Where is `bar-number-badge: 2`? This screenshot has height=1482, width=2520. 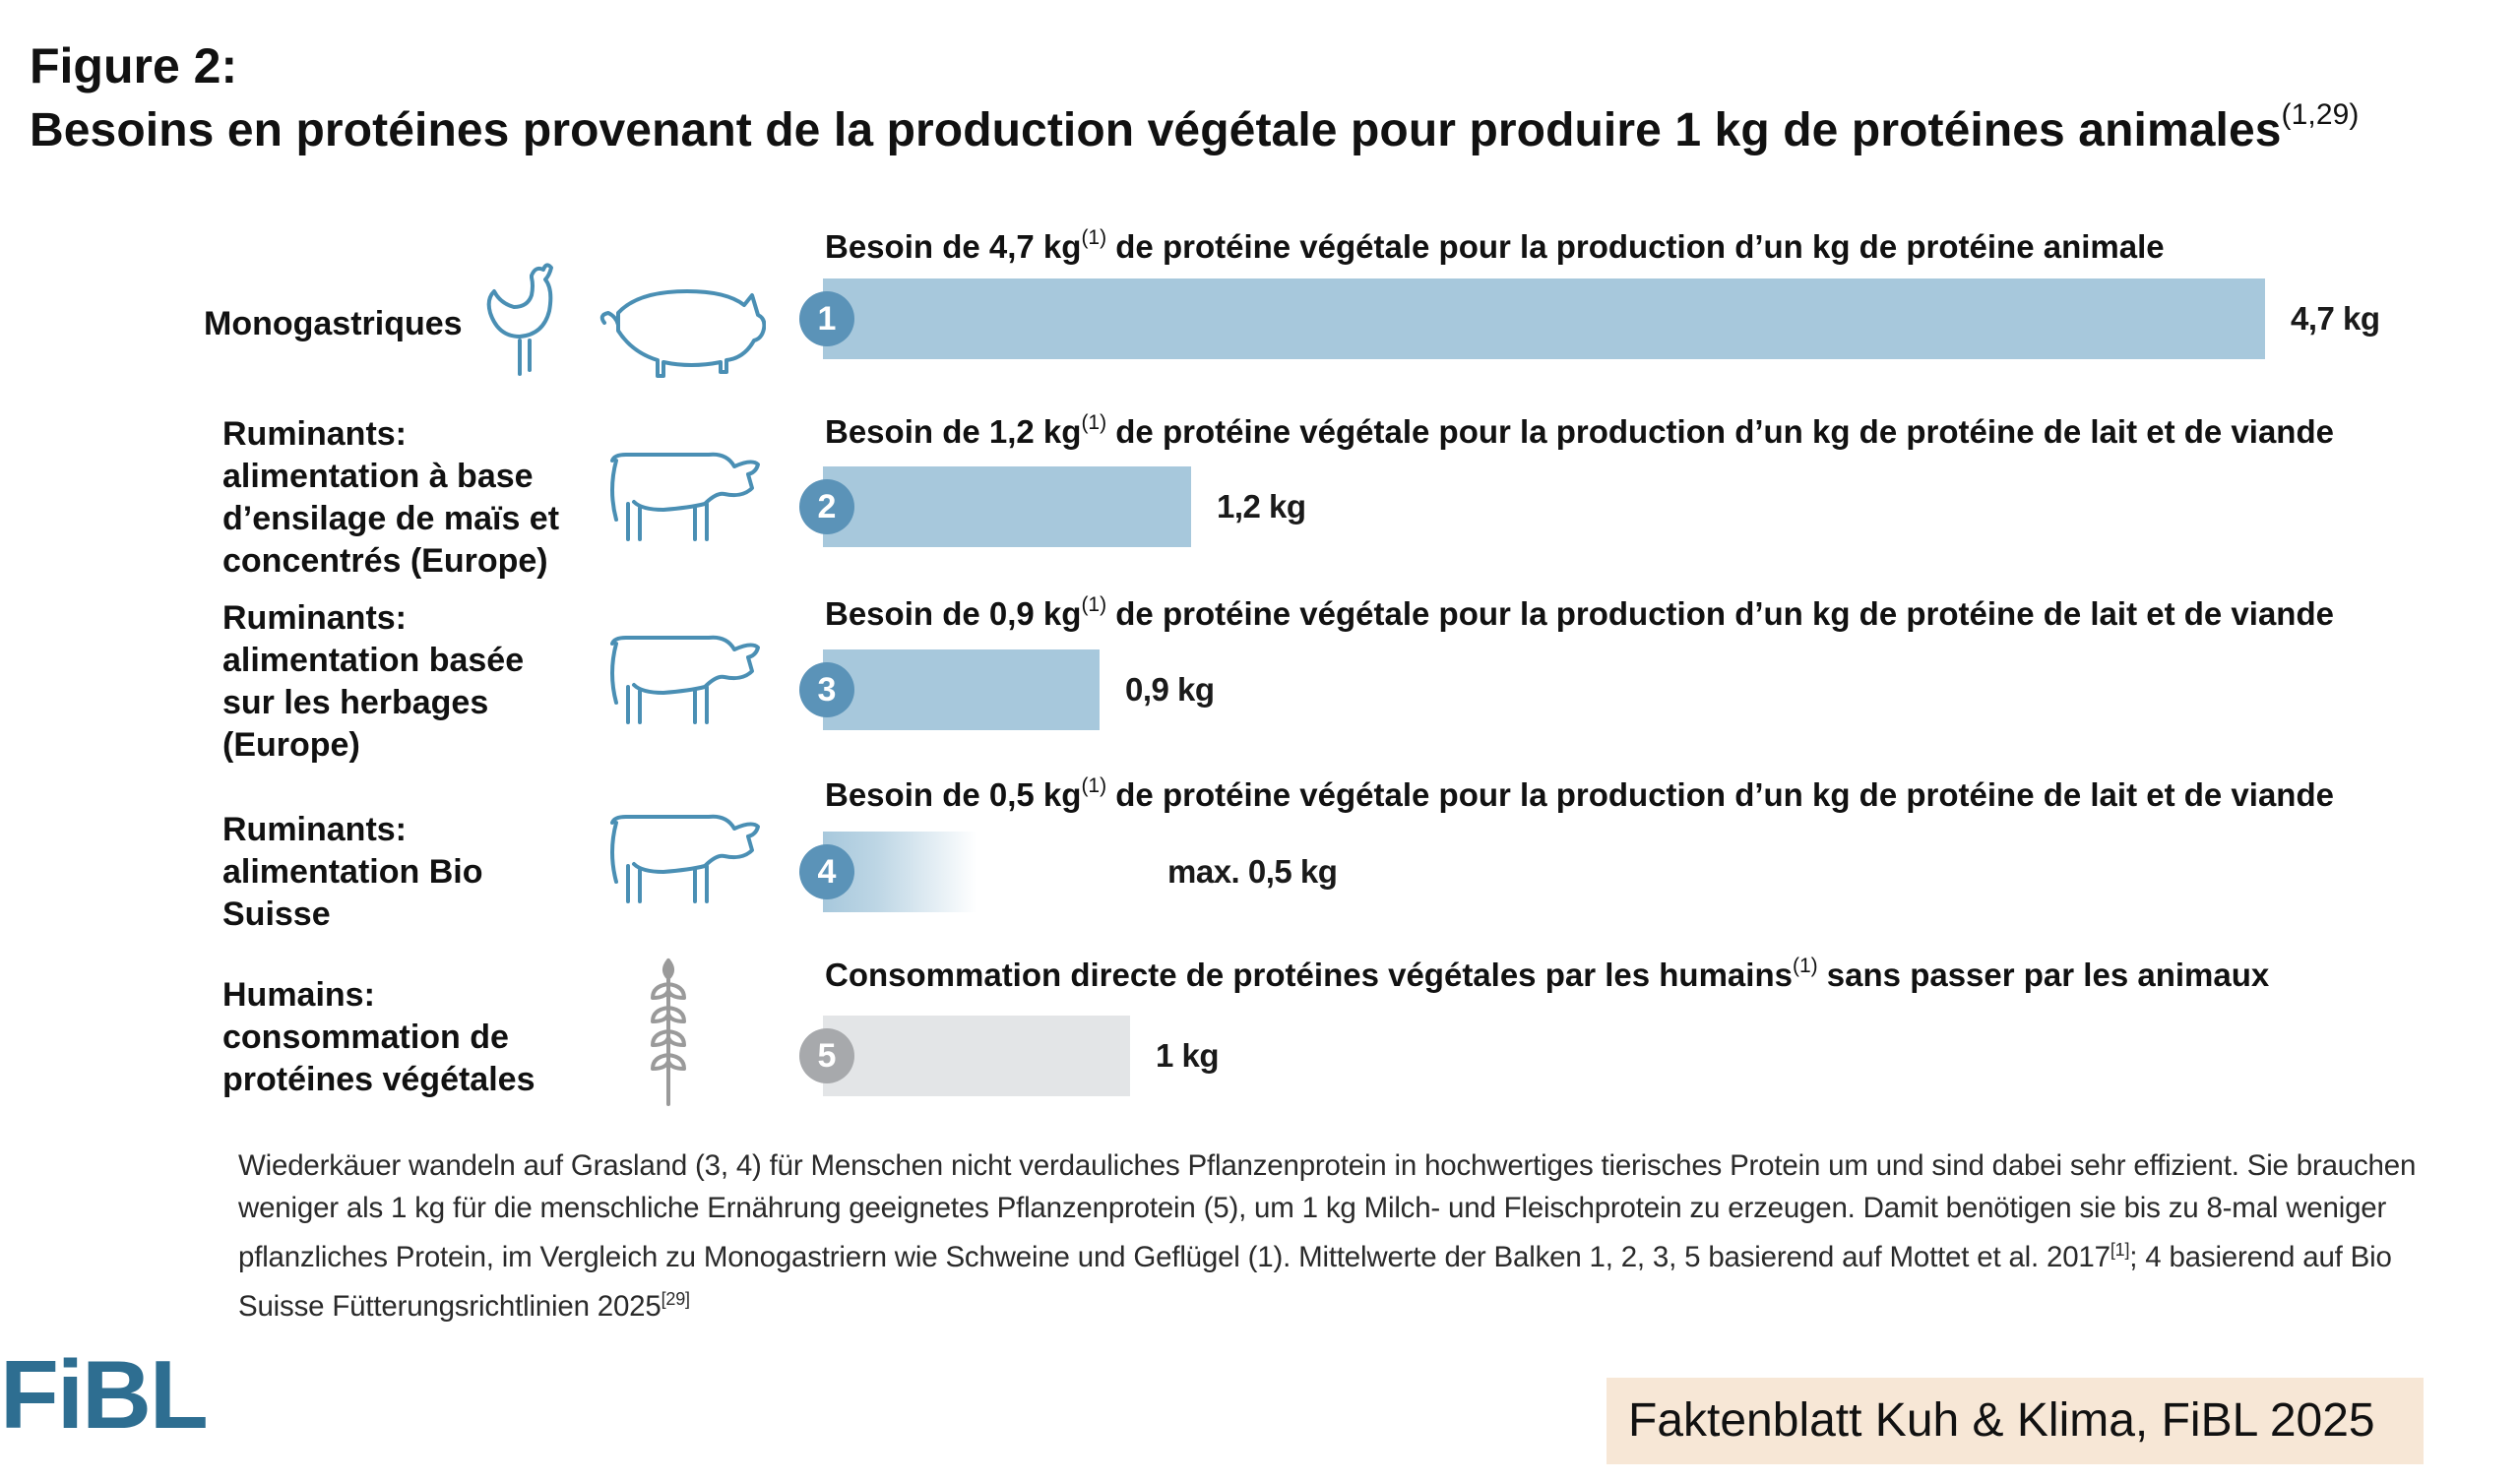
bar-number-badge: 2 is located at coordinates (826, 506).